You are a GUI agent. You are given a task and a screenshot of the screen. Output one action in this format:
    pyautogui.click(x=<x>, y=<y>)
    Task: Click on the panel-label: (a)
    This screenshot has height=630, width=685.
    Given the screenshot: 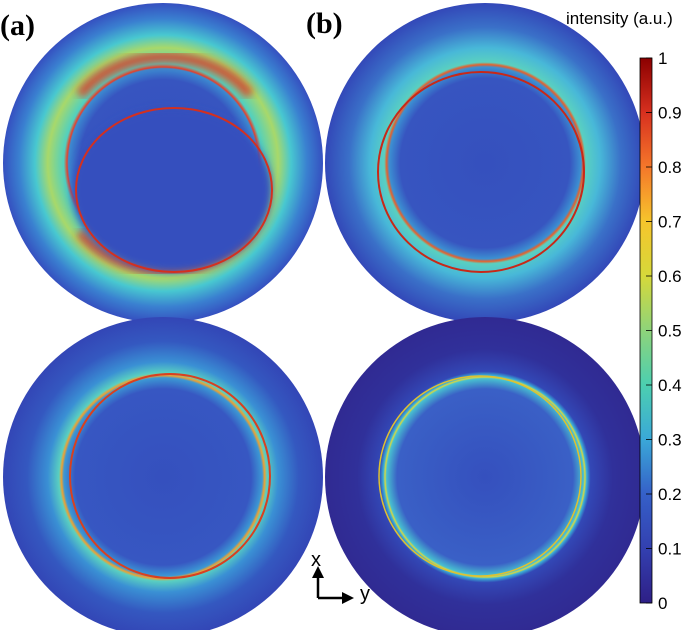 What is the action you would take?
    pyautogui.click(x=17, y=25)
    